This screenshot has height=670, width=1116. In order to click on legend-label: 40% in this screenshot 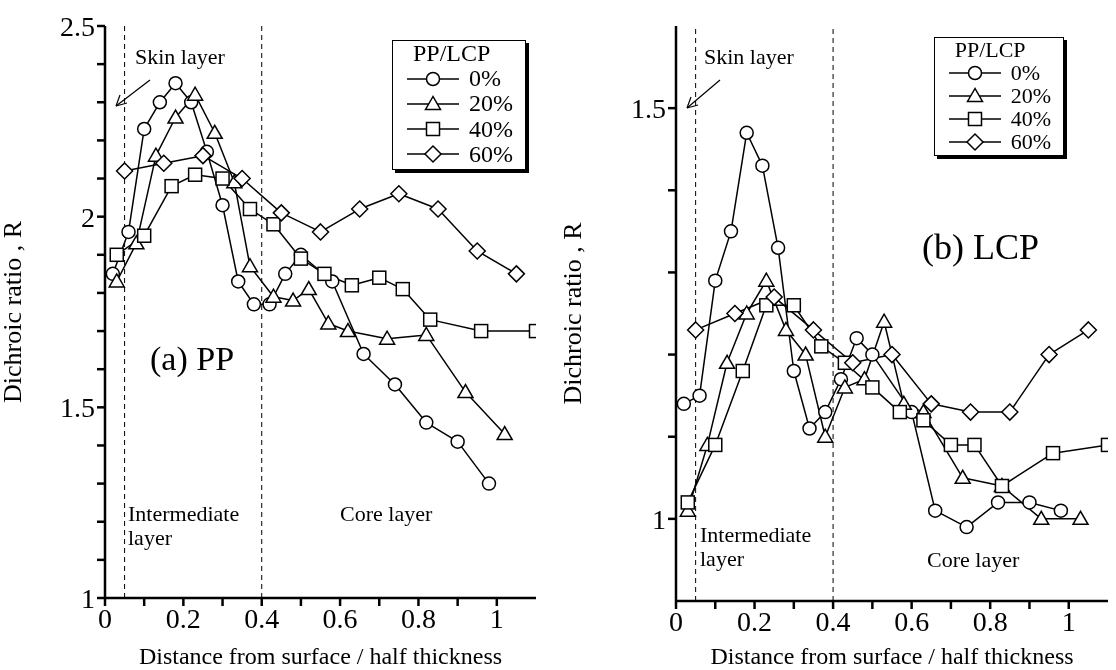, I will do `click(1030, 119)`.